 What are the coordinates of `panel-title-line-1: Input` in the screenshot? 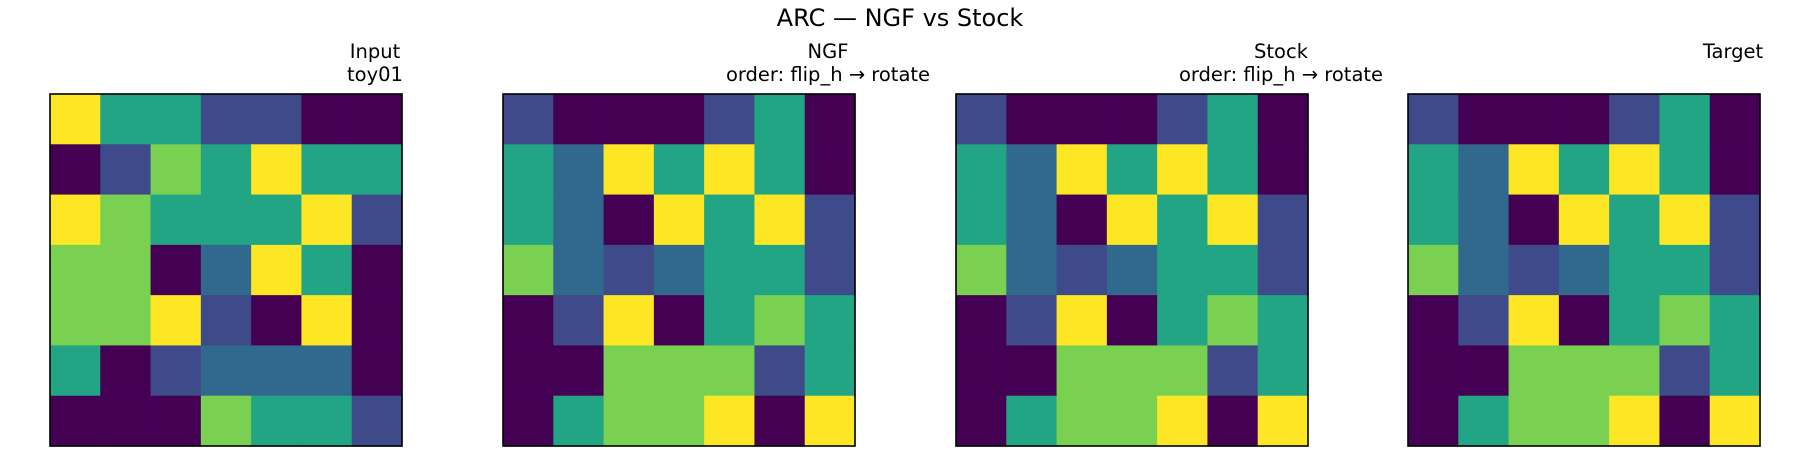 It's located at (375, 51).